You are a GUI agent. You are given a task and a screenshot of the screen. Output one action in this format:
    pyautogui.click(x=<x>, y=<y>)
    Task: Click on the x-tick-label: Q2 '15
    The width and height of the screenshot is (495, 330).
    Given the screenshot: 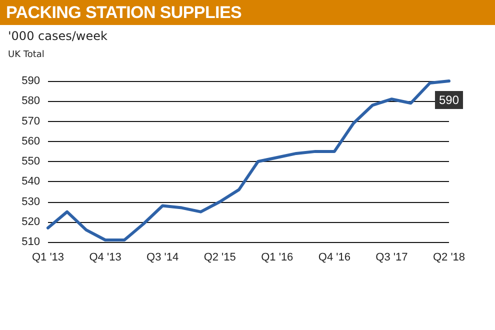 What is the action you would take?
    pyautogui.click(x=220, y=258)
    